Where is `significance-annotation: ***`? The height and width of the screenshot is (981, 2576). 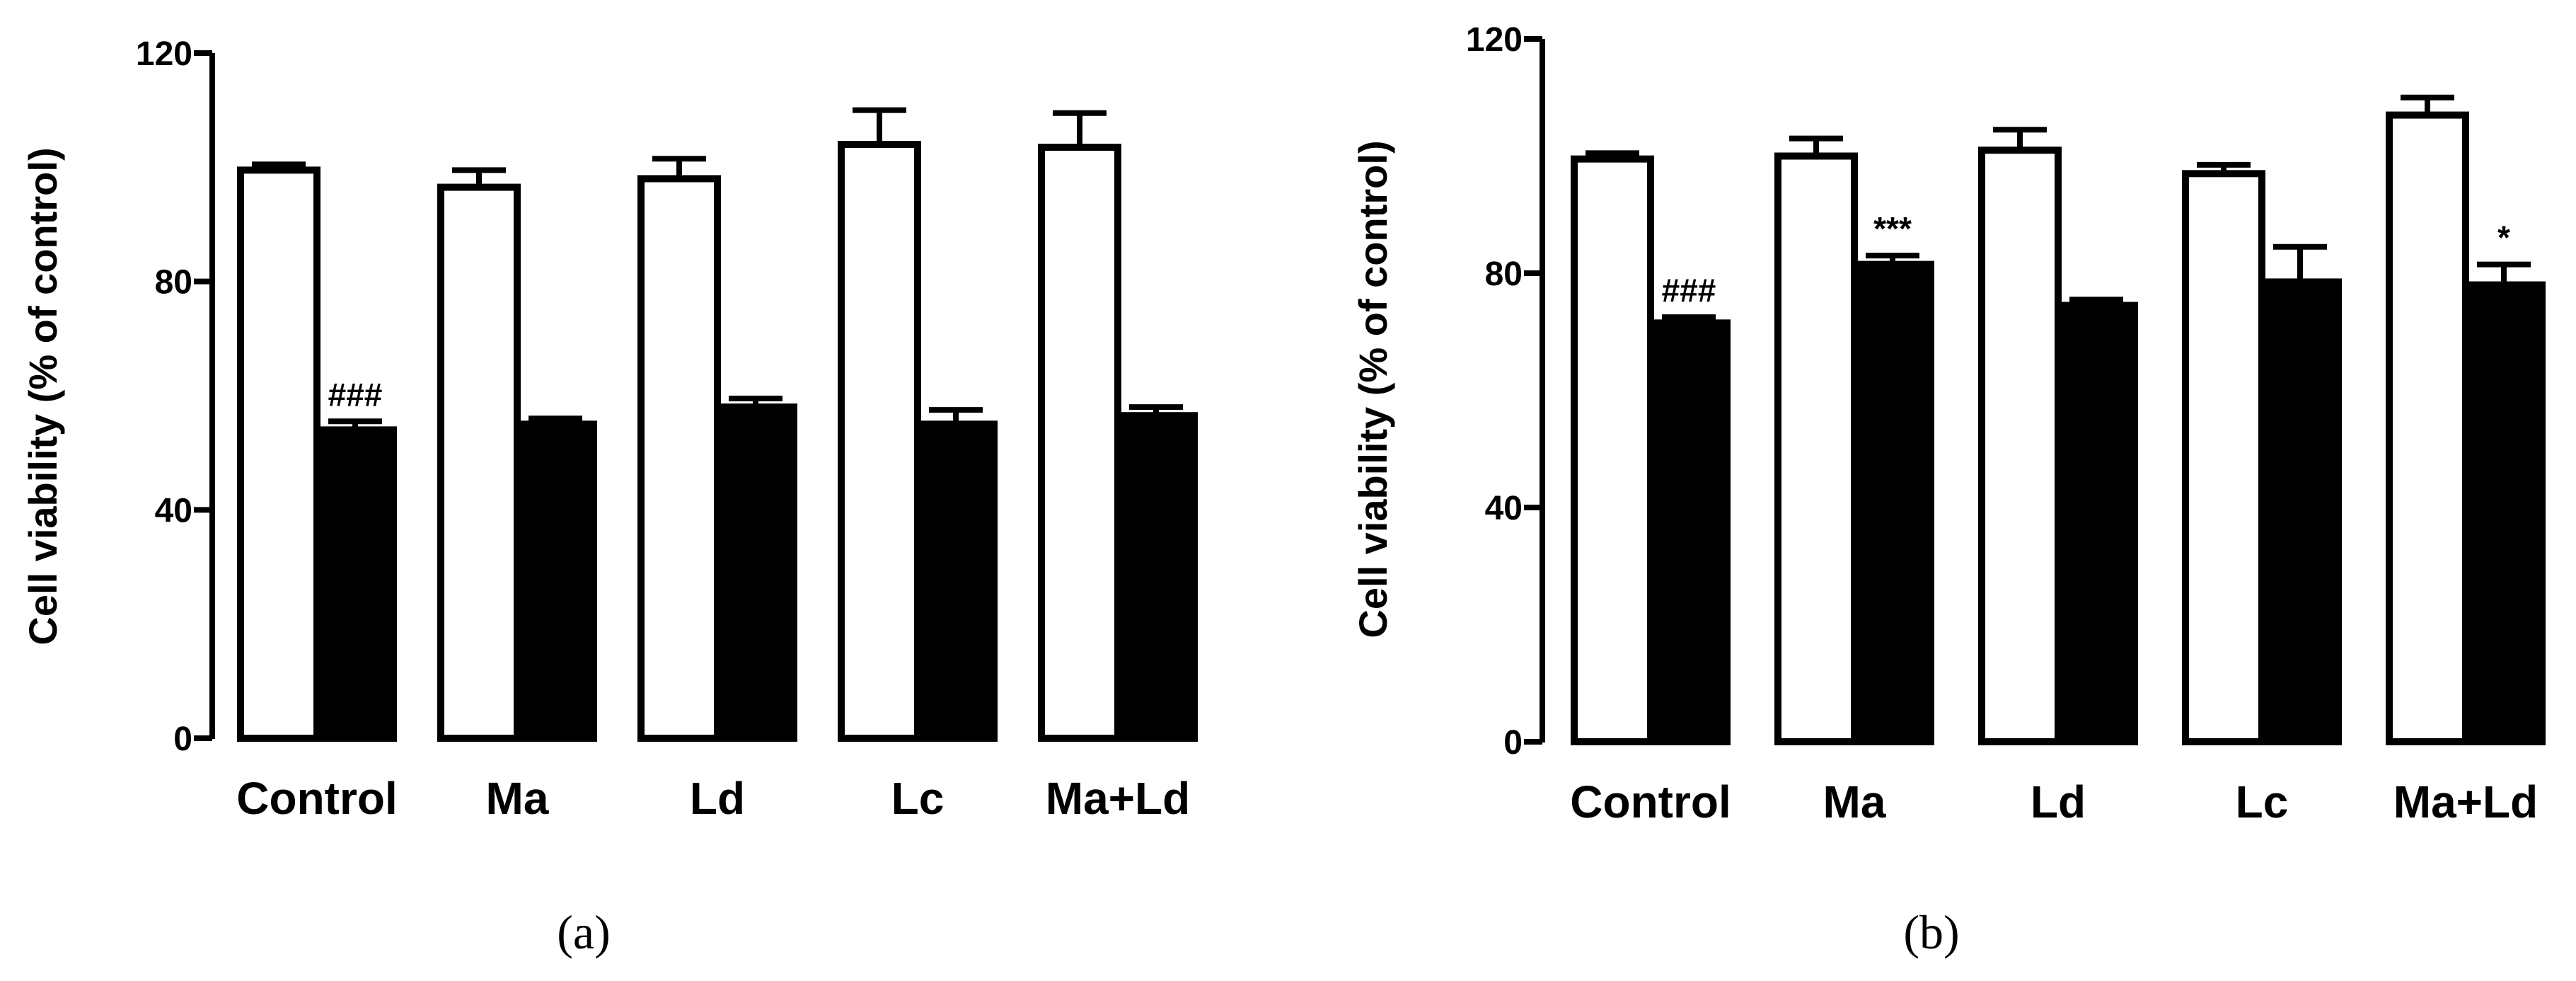 significance-annotation: *** is located at coordinates (1892, 228).